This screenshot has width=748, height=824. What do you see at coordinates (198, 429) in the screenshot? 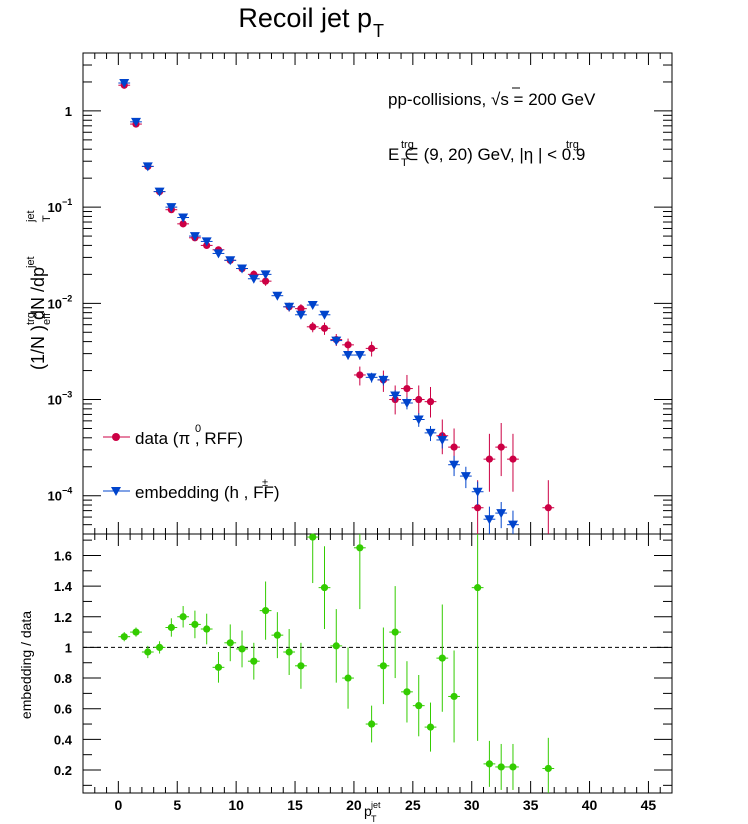
I see `legend-data-label-sup: 0` at bounding box center [198, 429].